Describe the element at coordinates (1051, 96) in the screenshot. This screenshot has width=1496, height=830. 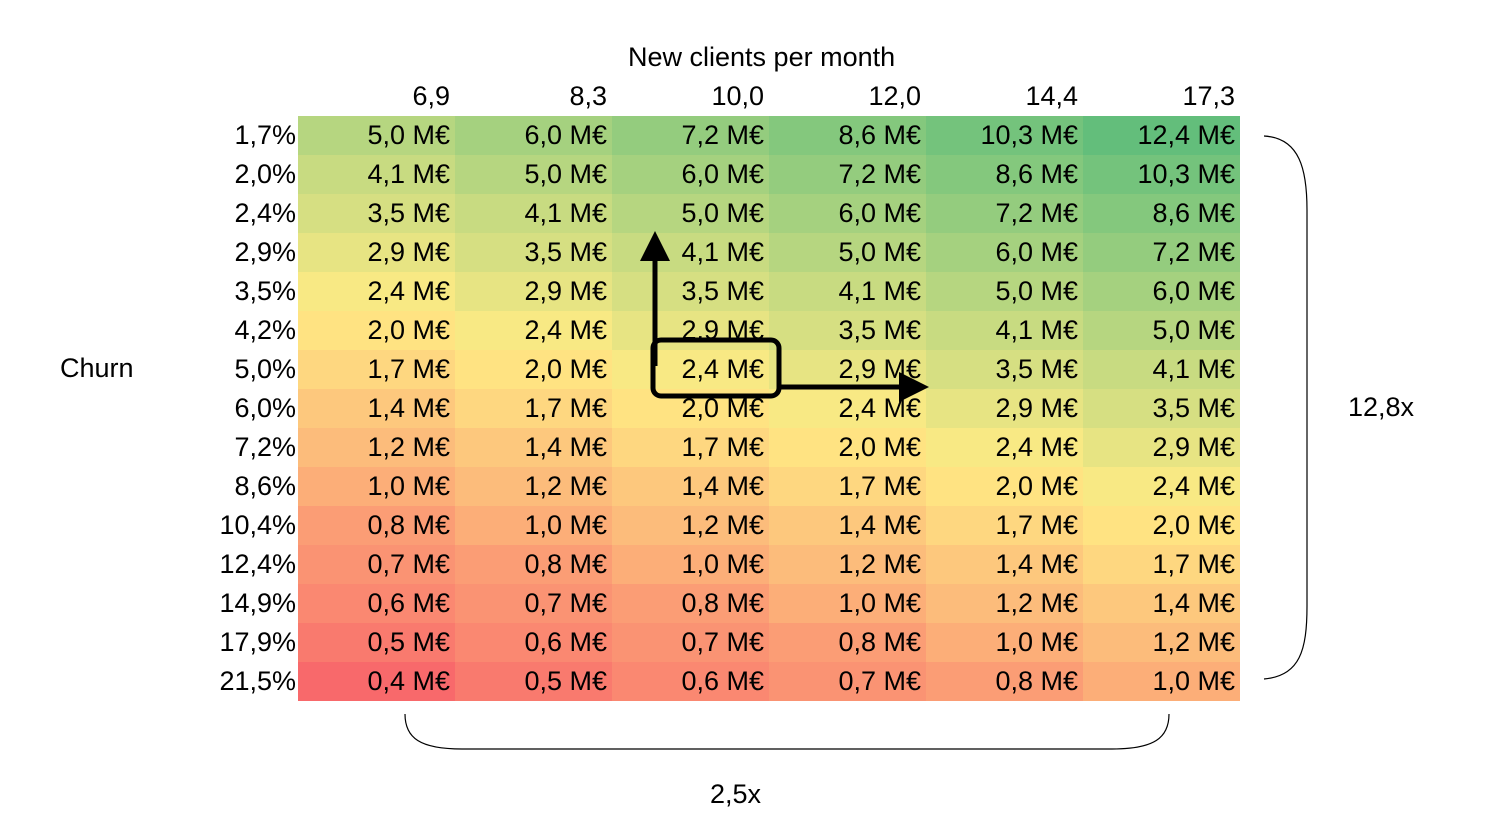
I see `column-header: 14,4` at that location.